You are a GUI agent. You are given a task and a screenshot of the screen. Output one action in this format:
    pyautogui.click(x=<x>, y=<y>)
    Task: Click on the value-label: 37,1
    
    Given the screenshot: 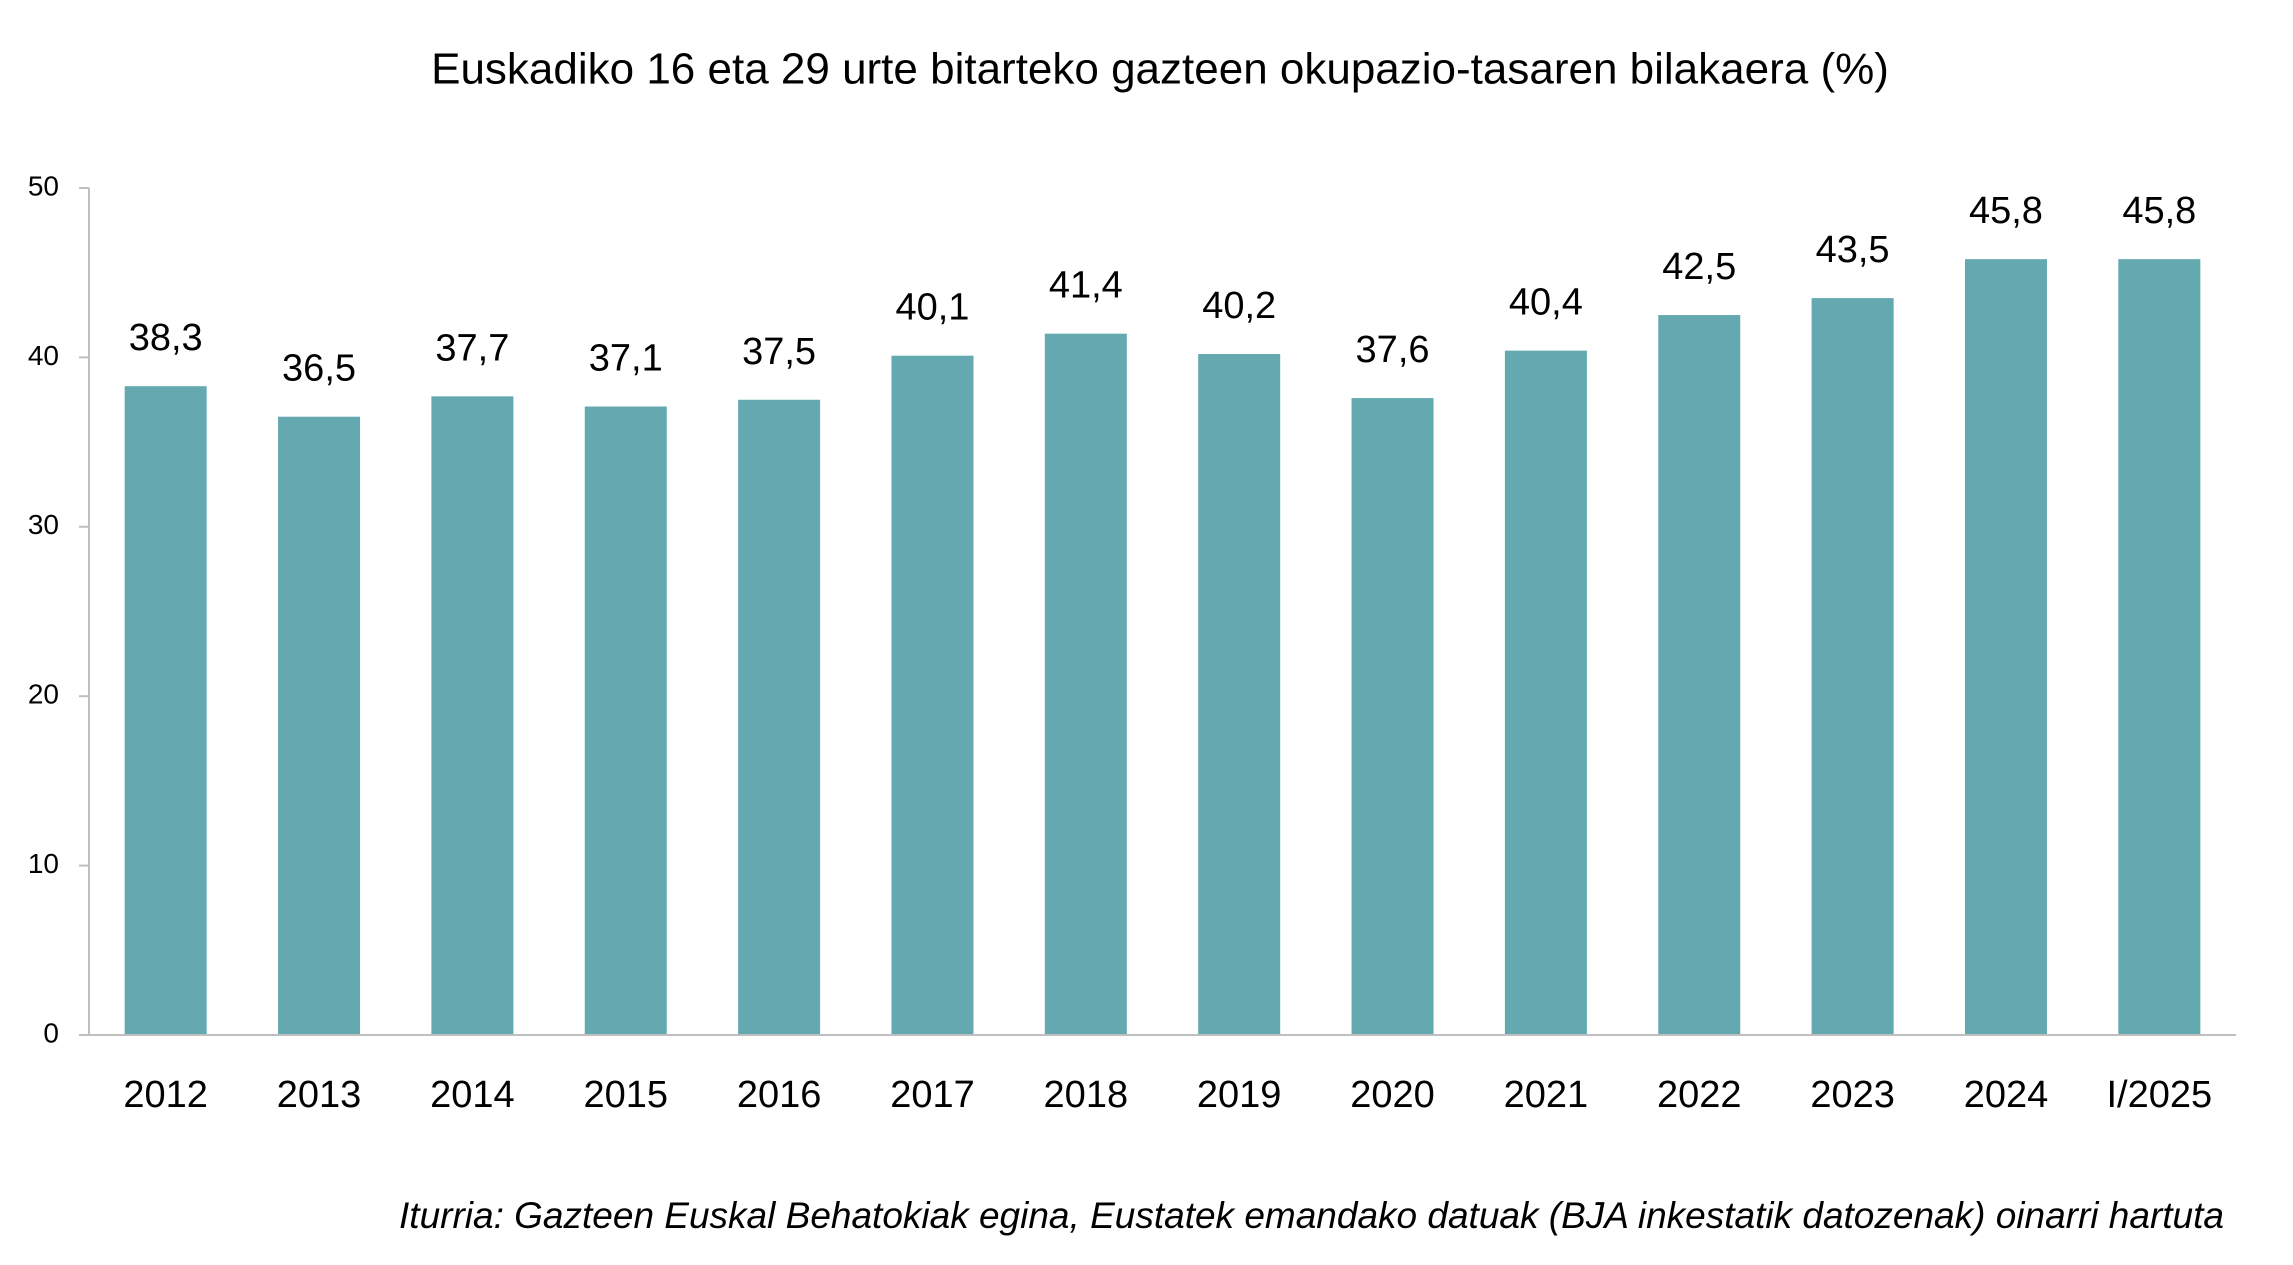 What is the action you would take?
    pyautogui.click(x=626, y=359)
    